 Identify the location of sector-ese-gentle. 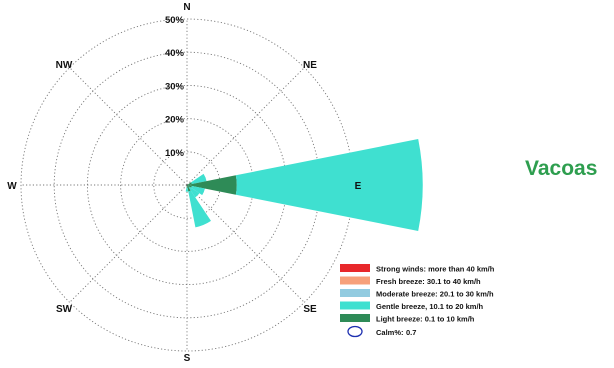
(198, 190).